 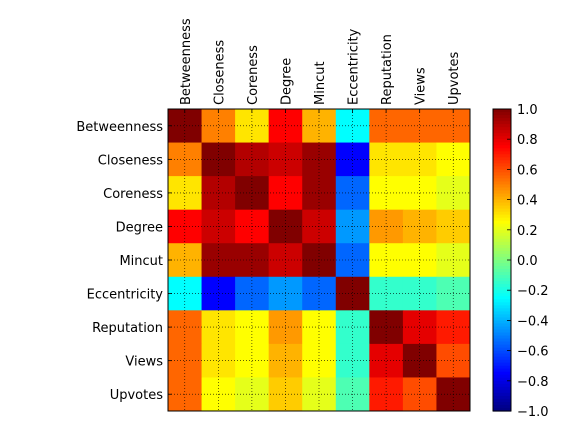 I want to click on y-tick-label-degree: Degree, so click(x=139, y=227).